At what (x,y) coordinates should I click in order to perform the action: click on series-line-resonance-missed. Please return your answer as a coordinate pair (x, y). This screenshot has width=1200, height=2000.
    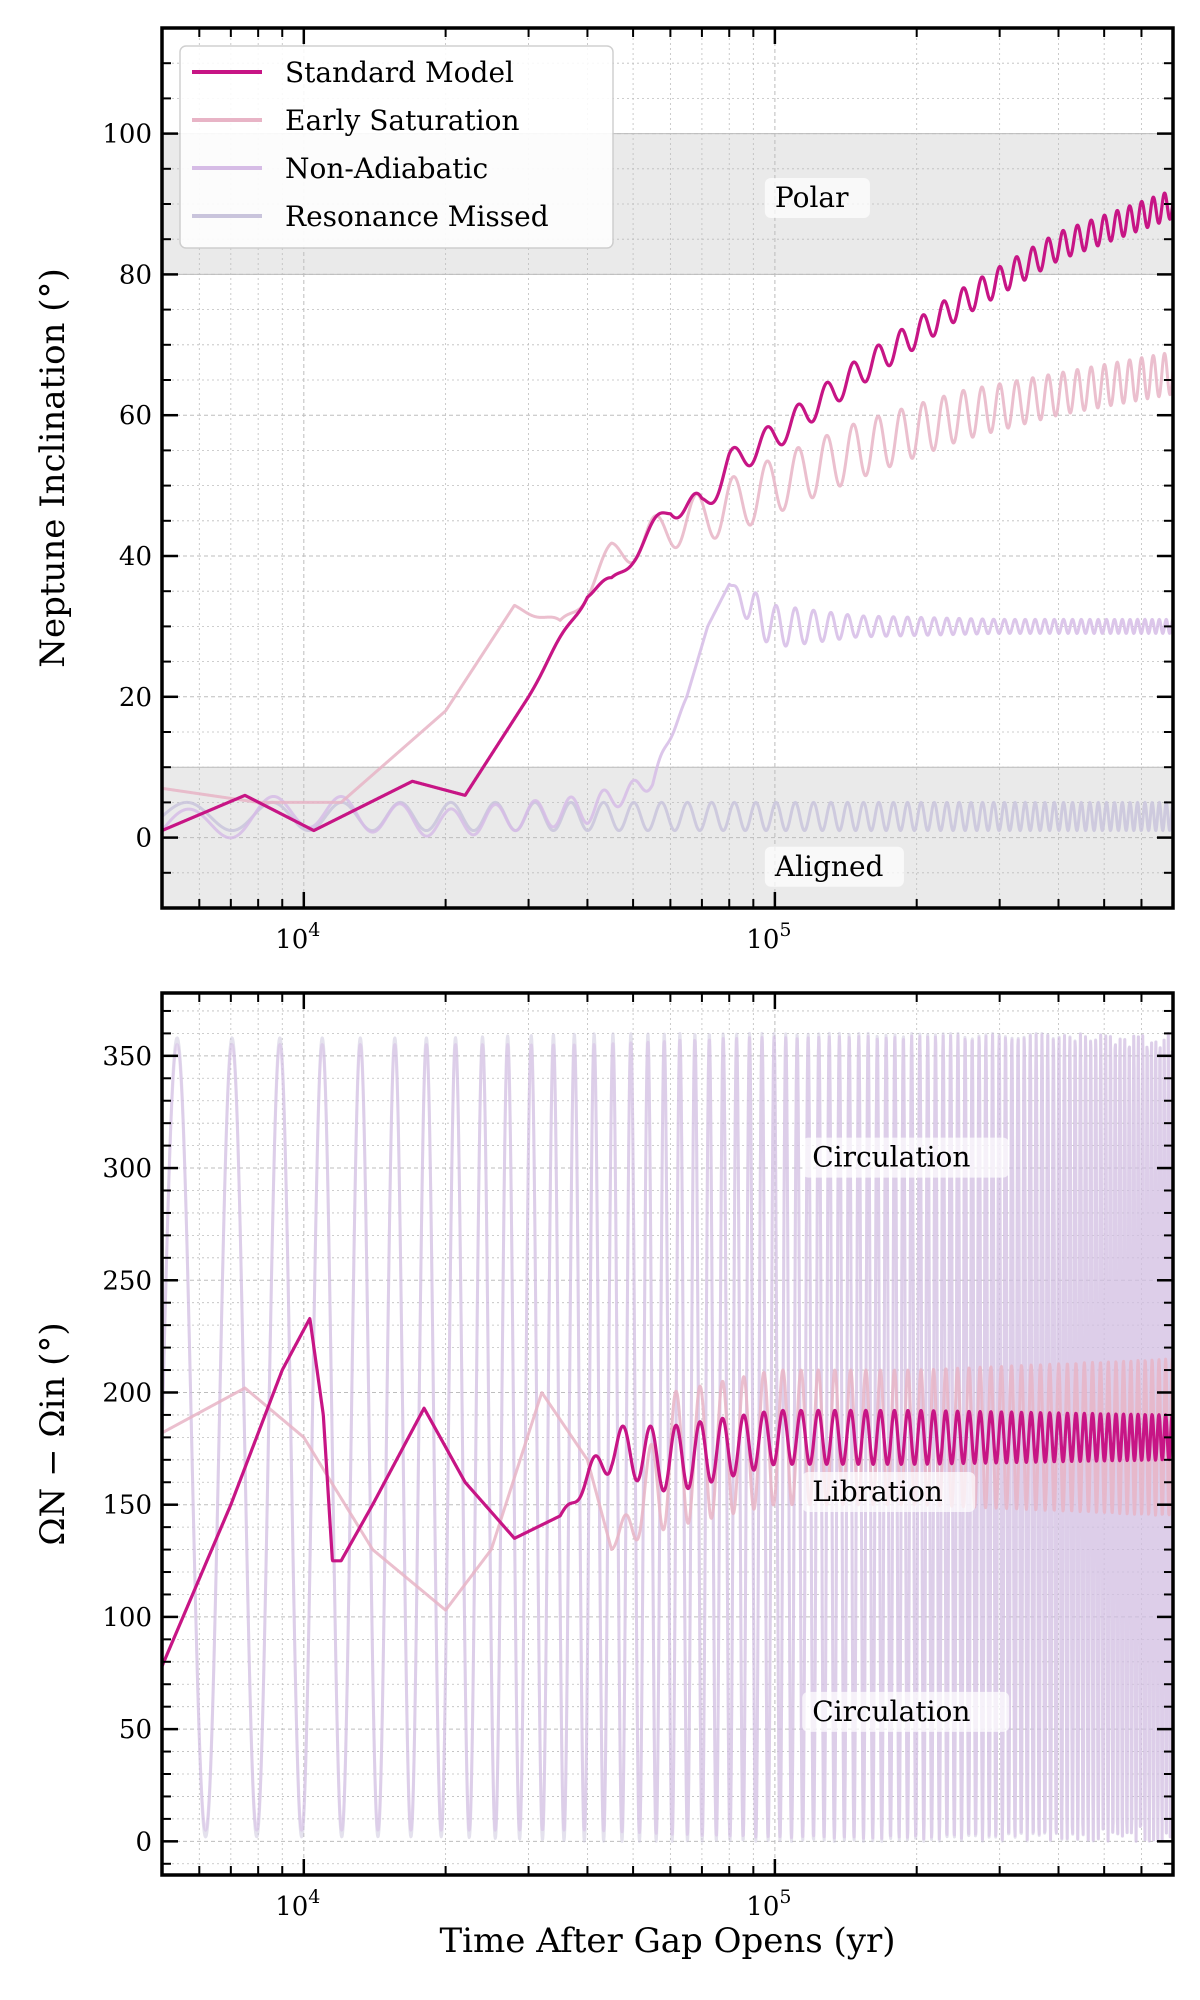
    Looking at the image, I should click on (667, 816).